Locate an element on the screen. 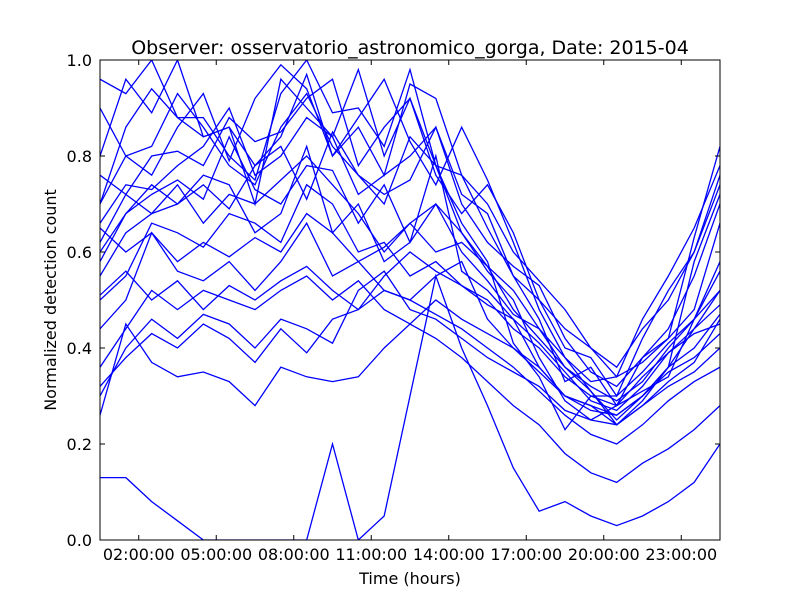  y-tick-label-3: 0.4 is located at coordinates (79, 348).